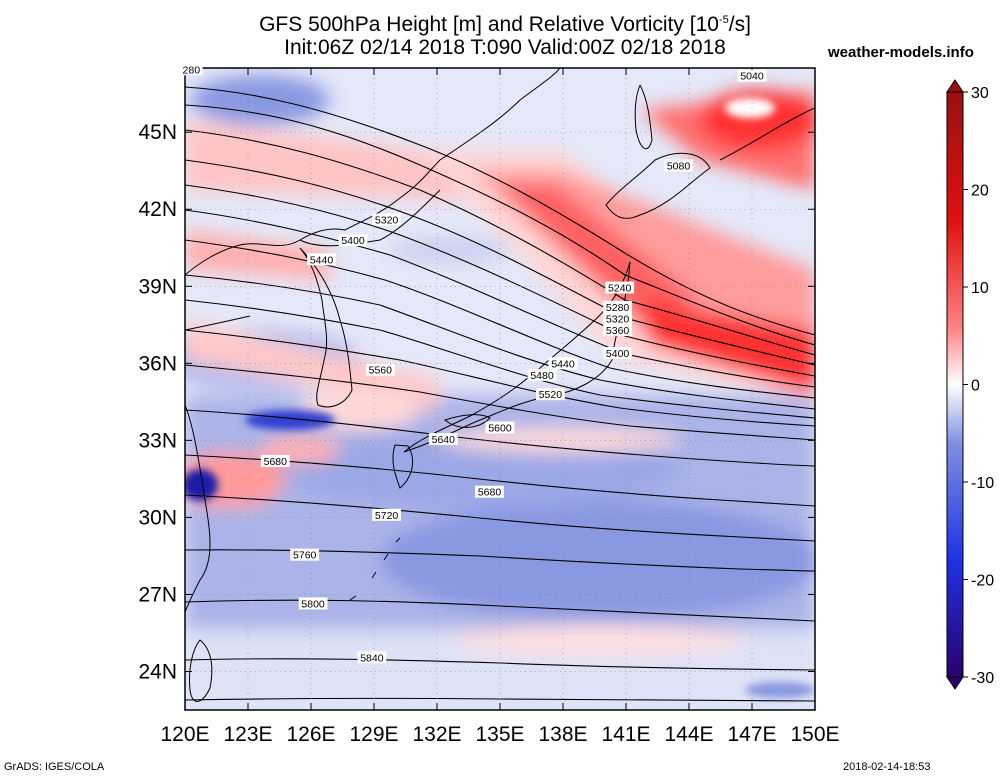  I want to click on contour-label: 5640, so click(444, 440).